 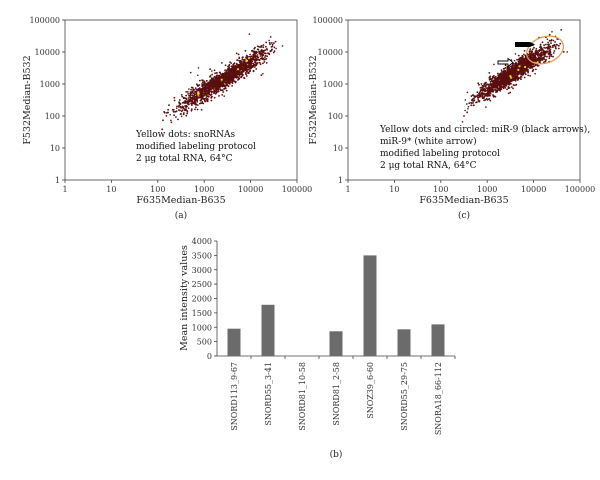 What do you see at coordinates (533, 189) in the screenshot?
I see `x-tick-label: 10000` at bounding box center [533, 189].